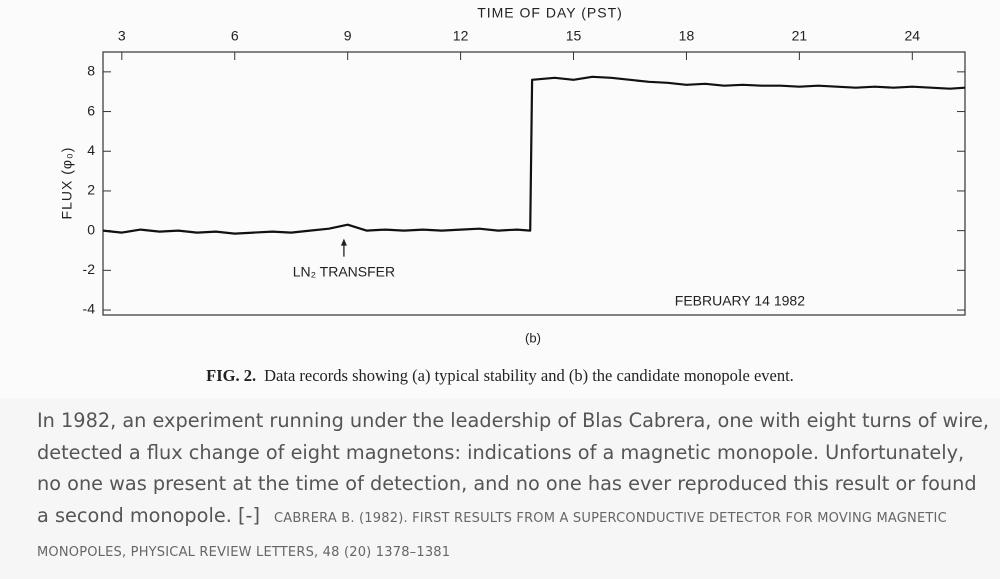 Image resolution: width=1000 pixels, height=579 pixels. Describe the element at coordinates (91, 229) in the screenshot. I see `y-tick-label: 0` at that location.